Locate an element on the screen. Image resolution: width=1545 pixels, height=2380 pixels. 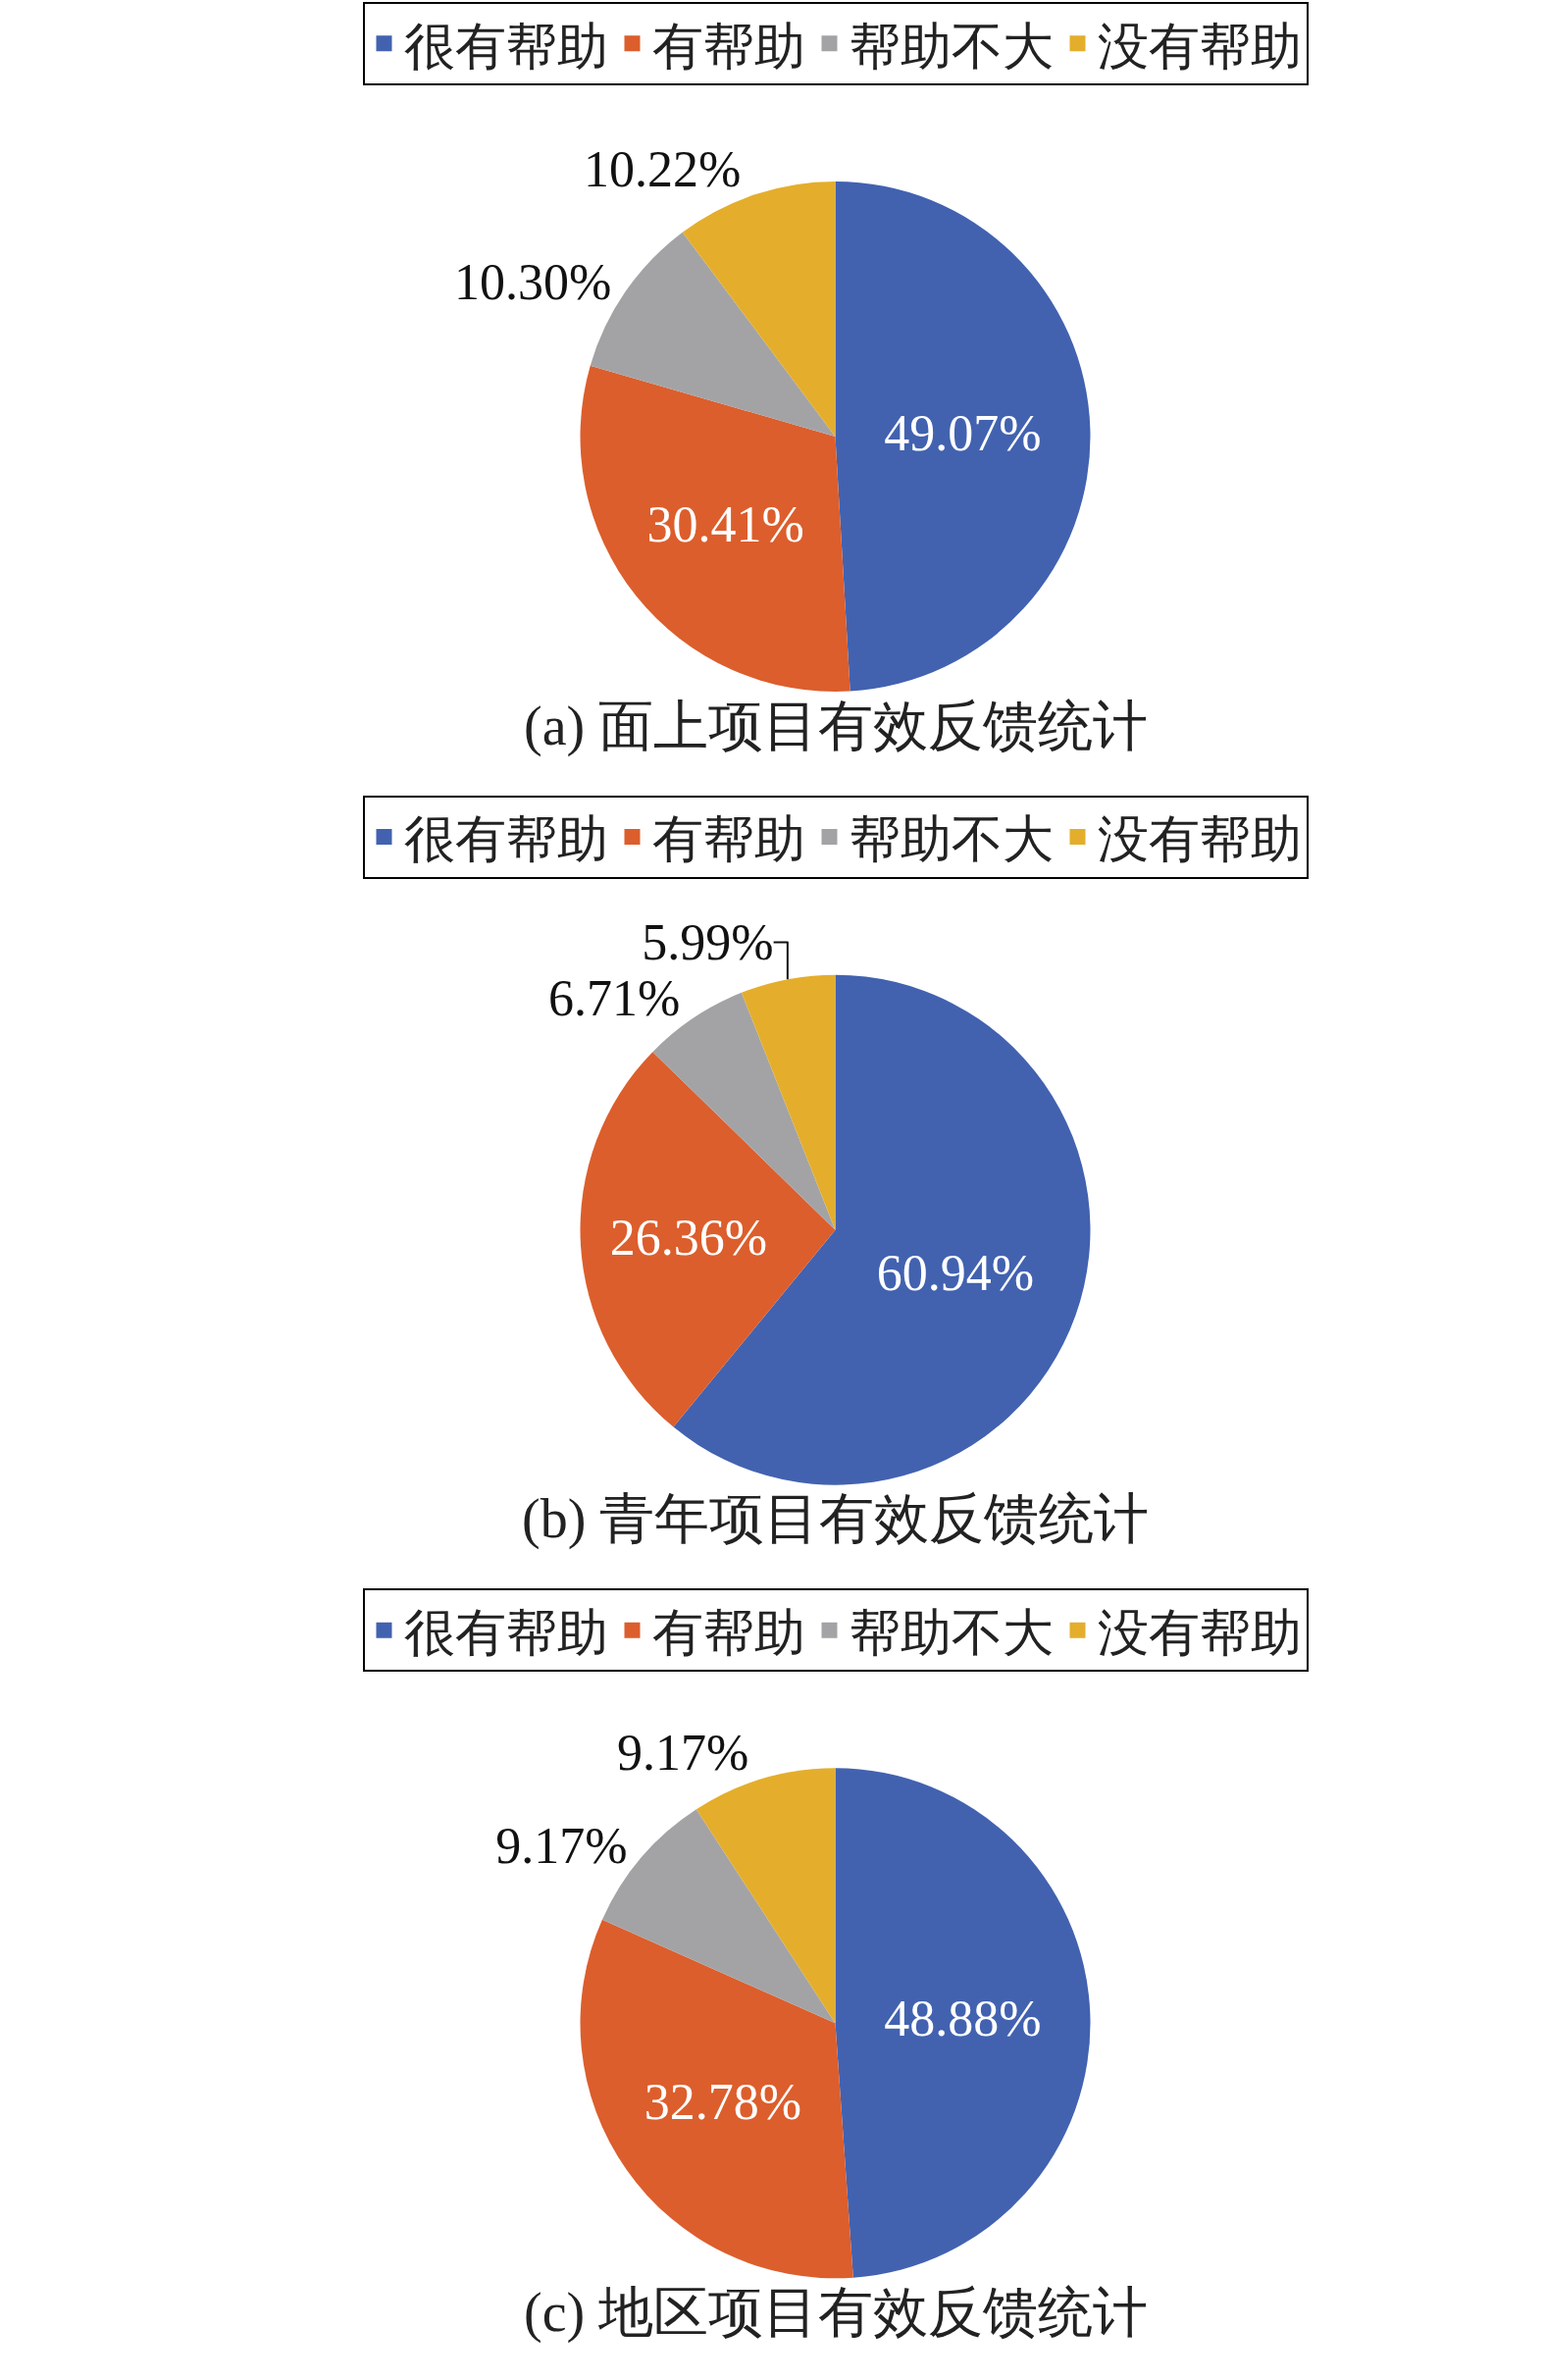
data-label: 49.07% is located at coordinates (963, 432).